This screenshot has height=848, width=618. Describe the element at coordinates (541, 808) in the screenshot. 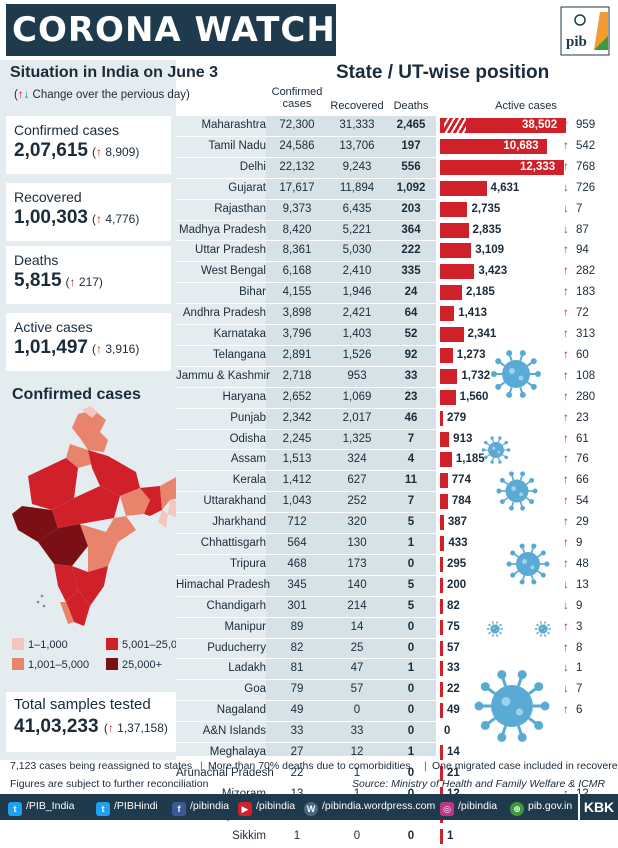

I see `social-website: ⊕ pib.gov.in` at that location.